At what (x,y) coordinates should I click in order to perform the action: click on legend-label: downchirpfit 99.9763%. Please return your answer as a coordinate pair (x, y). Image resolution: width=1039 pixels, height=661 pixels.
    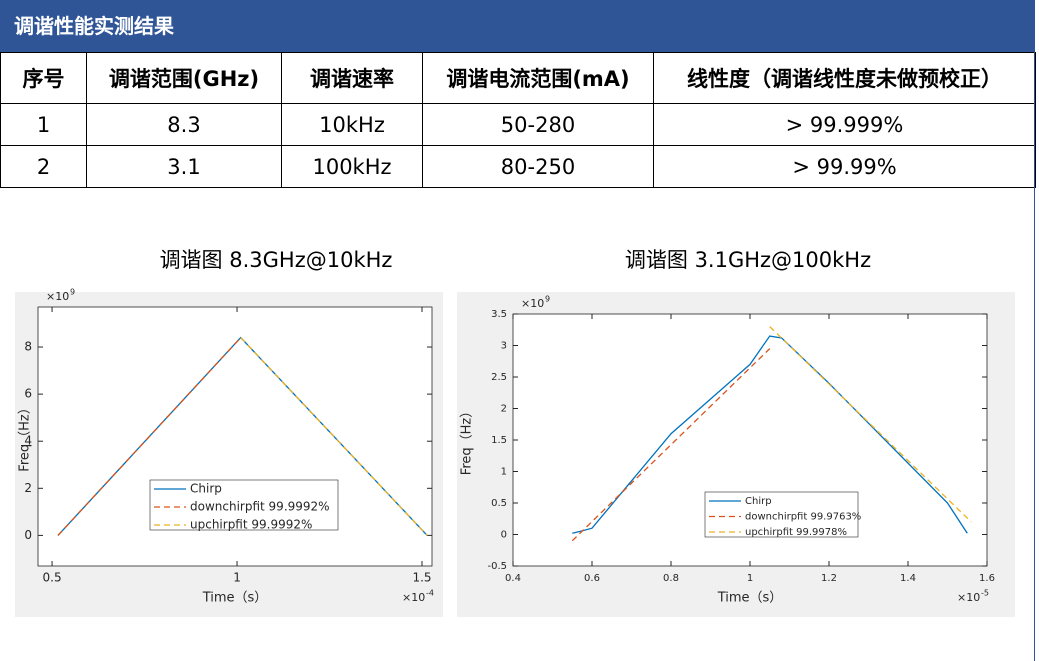
    Looking at the image, I should click on (803, 517).